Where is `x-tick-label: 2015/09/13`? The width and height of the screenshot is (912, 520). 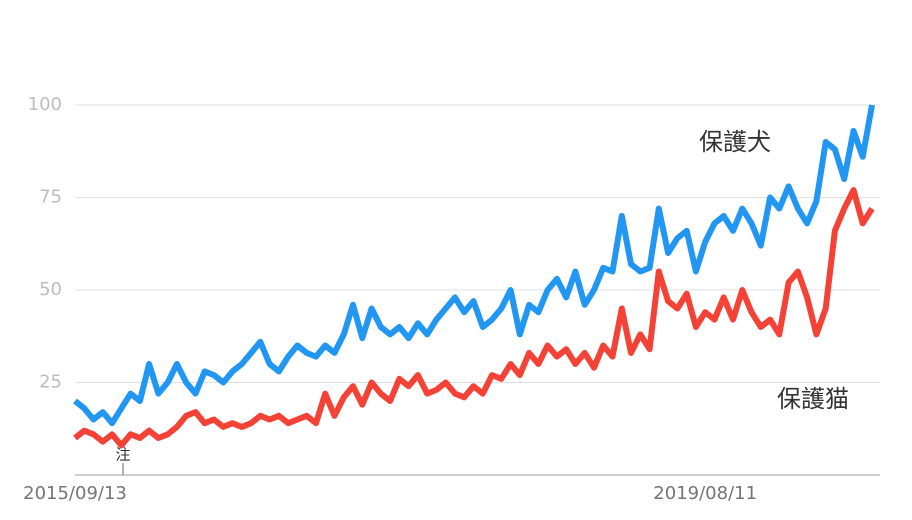
x-tick-label: 2015/09/13 is located at coordinates (75, 493).